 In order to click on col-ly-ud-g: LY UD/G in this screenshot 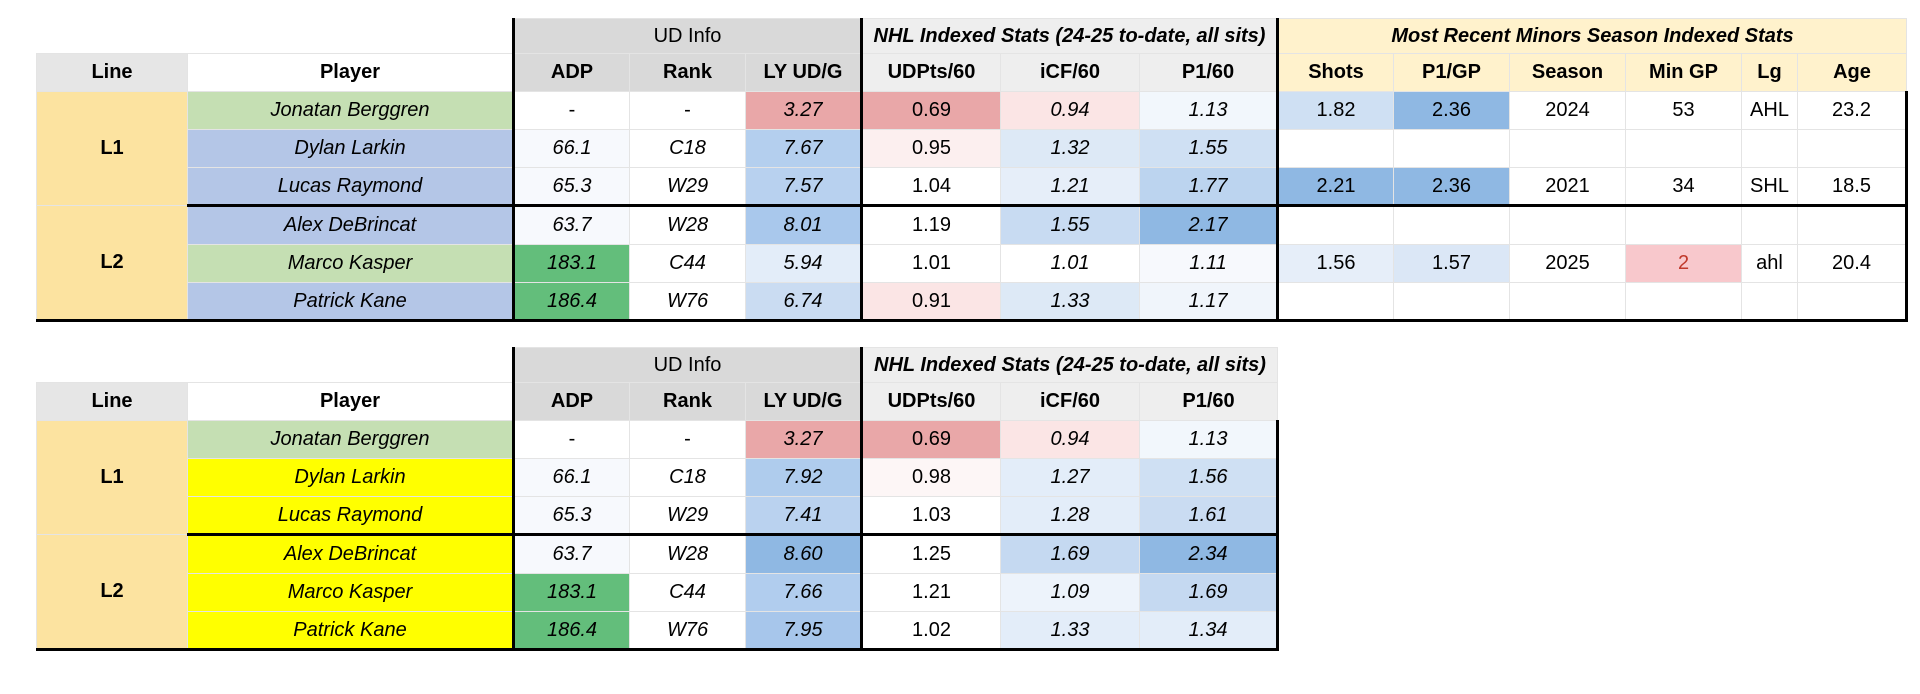, I will do `click(803, 401)`.